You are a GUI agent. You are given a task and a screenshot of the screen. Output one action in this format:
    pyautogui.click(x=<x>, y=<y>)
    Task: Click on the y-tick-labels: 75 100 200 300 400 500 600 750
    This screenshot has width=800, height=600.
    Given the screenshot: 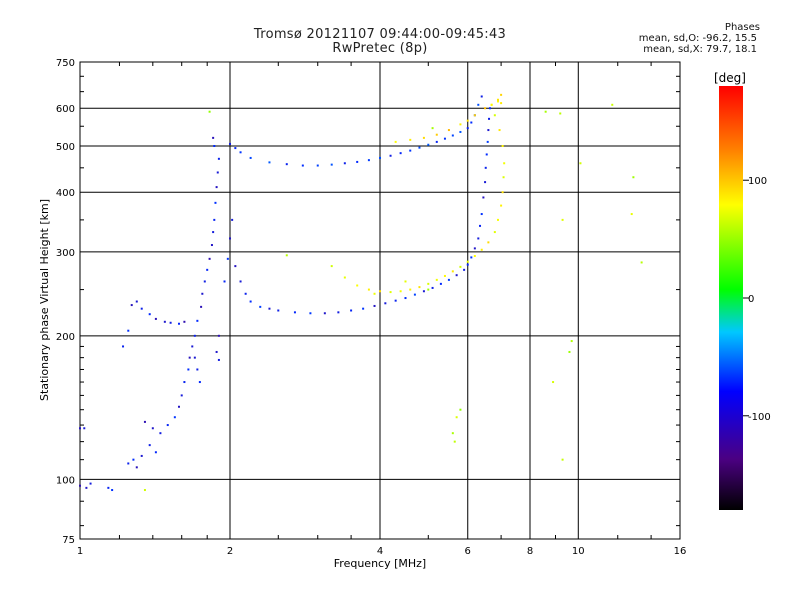 What is the action you would take?
    pyautogui.click(x=65, y=302)
    